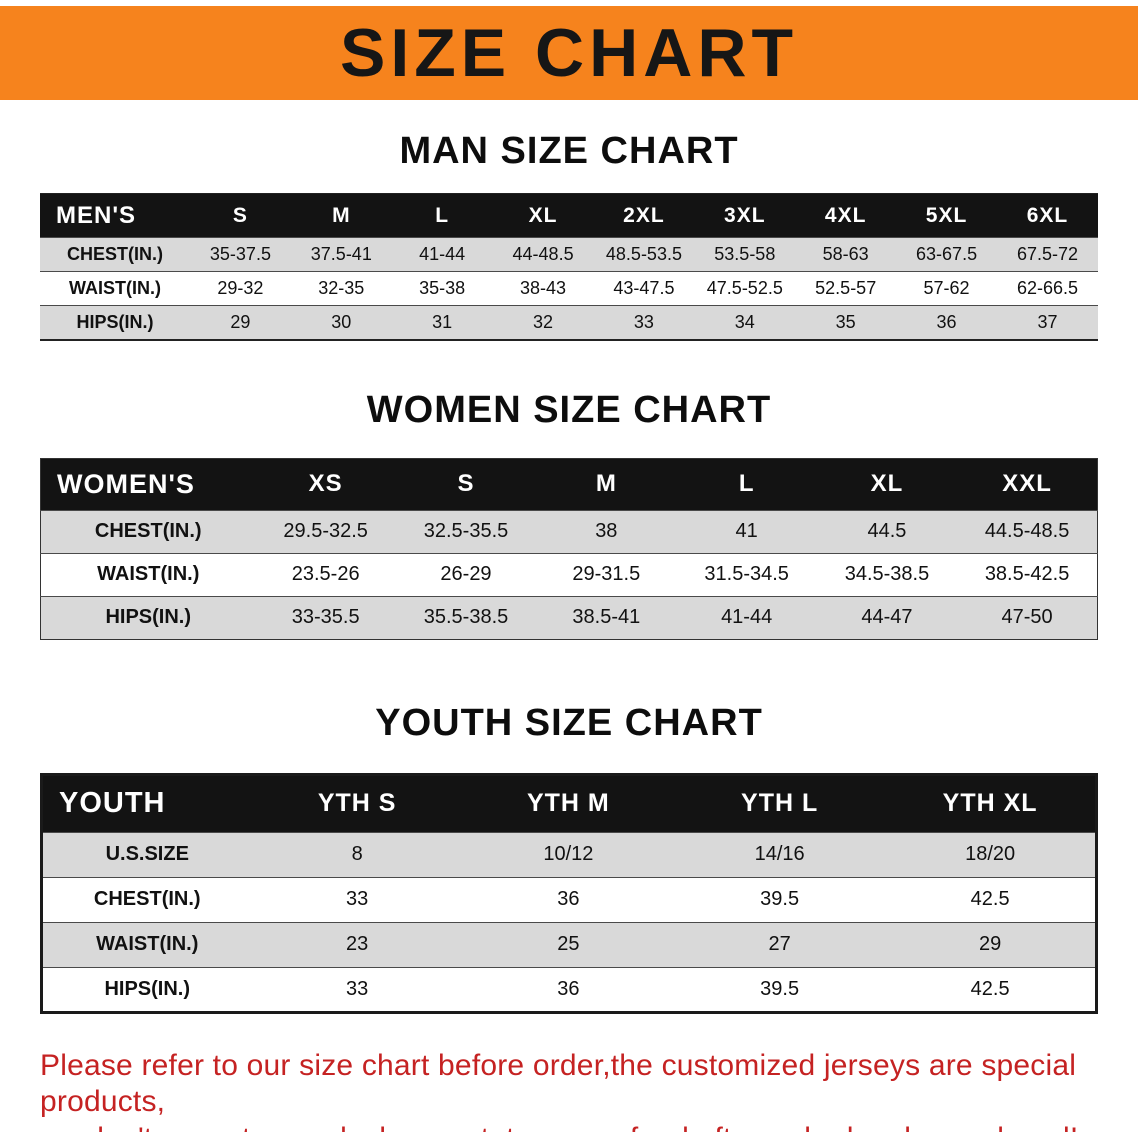 The image size is (1138, 1132). I want to click on size-value: 38-43, so click(543, 288).